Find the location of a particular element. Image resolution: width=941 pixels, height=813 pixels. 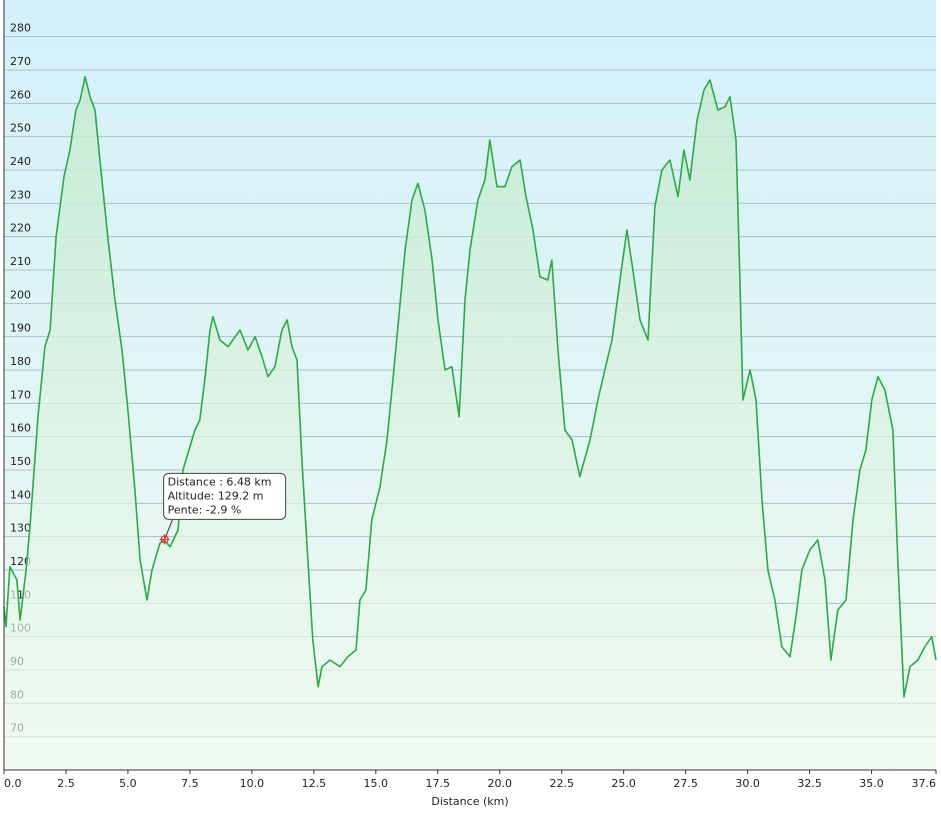

y-tick-label: 120 is located at coordinates (20, 561).